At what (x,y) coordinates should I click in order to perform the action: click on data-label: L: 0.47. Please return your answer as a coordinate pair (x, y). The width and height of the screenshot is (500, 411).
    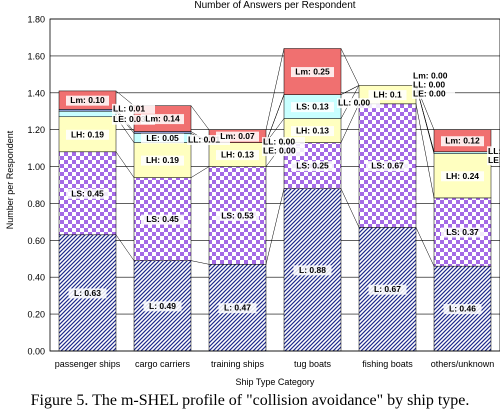
    Looking at the image, I should click on (237, 308).